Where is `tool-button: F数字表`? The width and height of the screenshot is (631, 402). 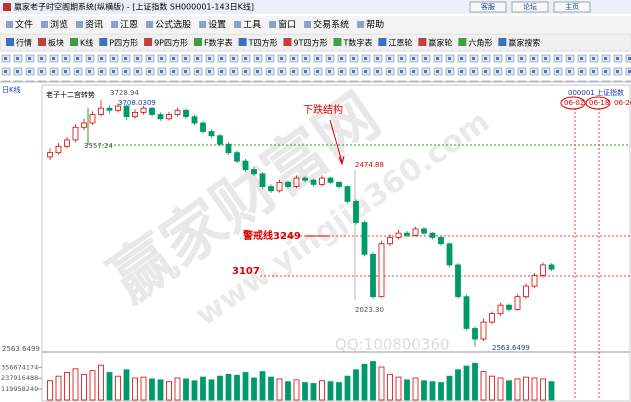 tool-button: F数字表 is located at coordinates (218, 43).